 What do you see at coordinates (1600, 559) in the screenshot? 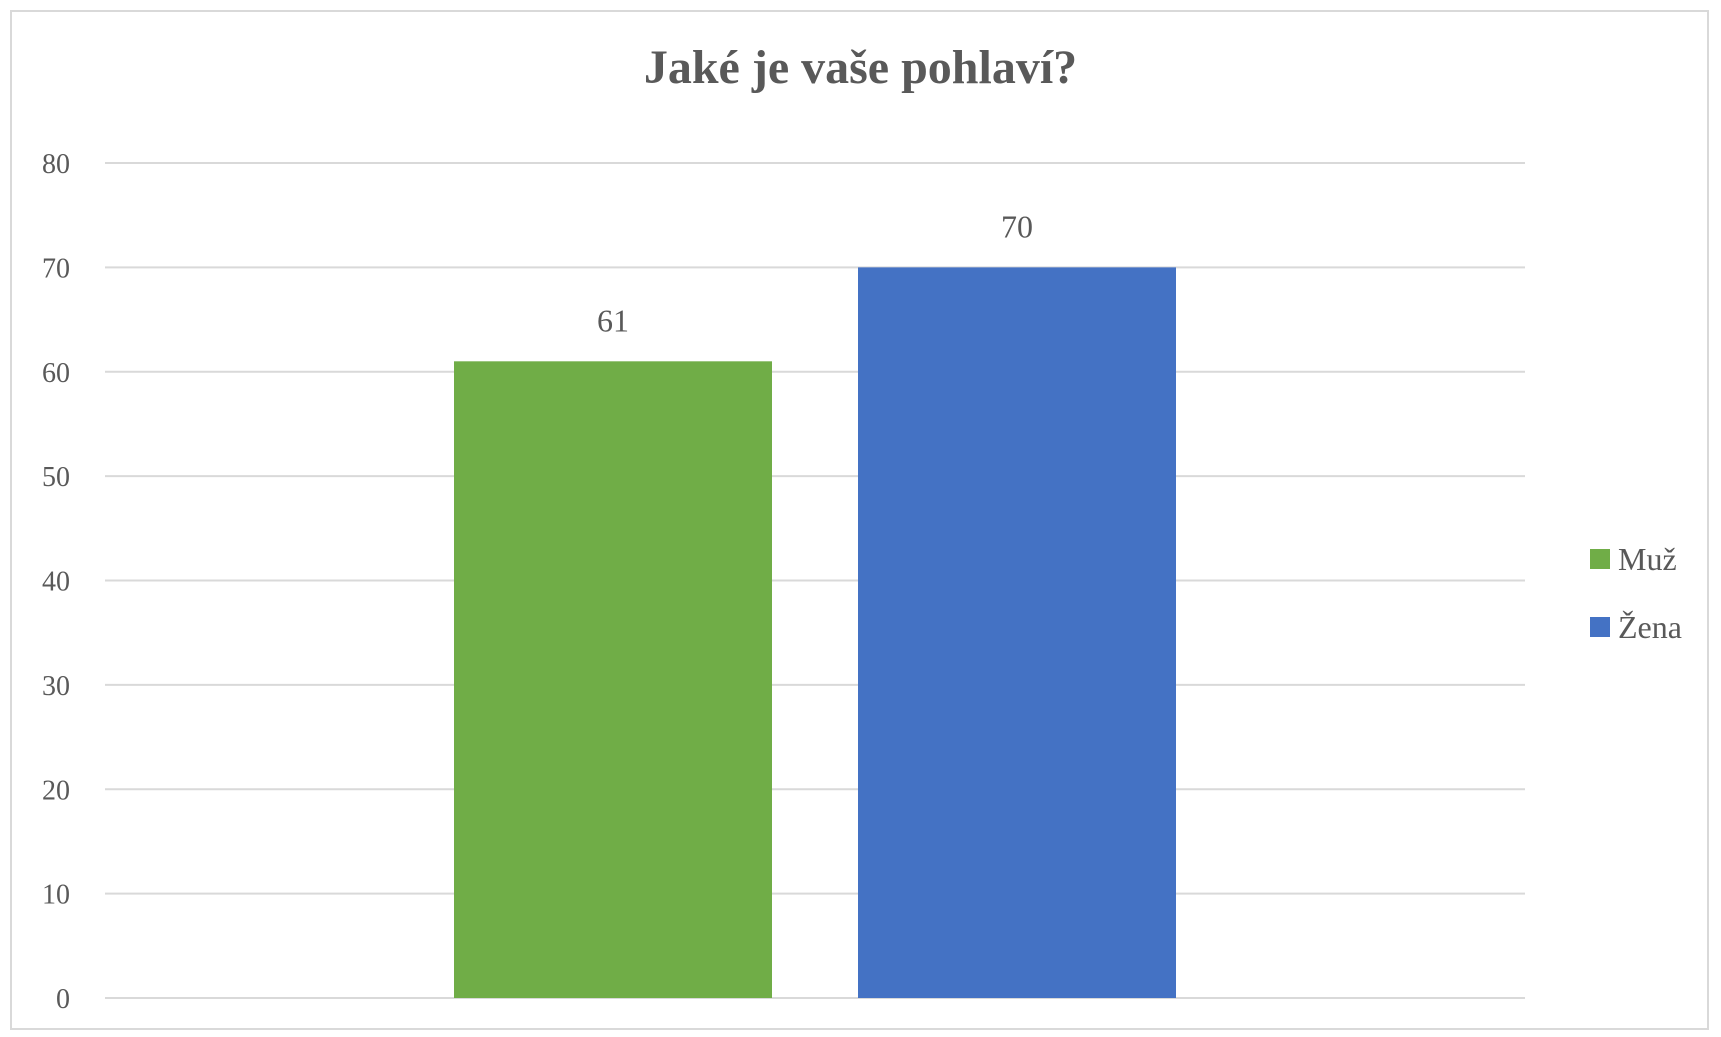
I see `legend-swatch-muz` at bounding box center [1600, 559].